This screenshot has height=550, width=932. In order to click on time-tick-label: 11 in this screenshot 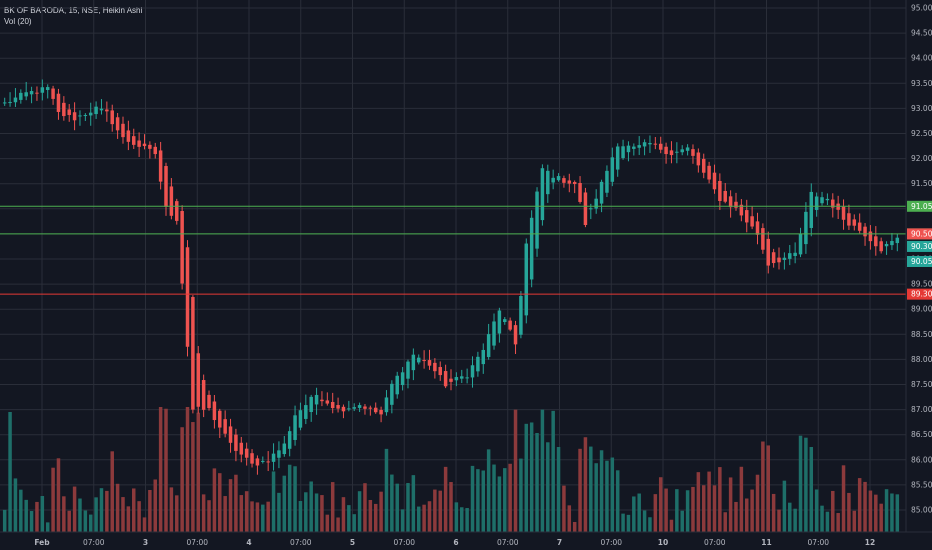, I will do `click(766, 542)`.